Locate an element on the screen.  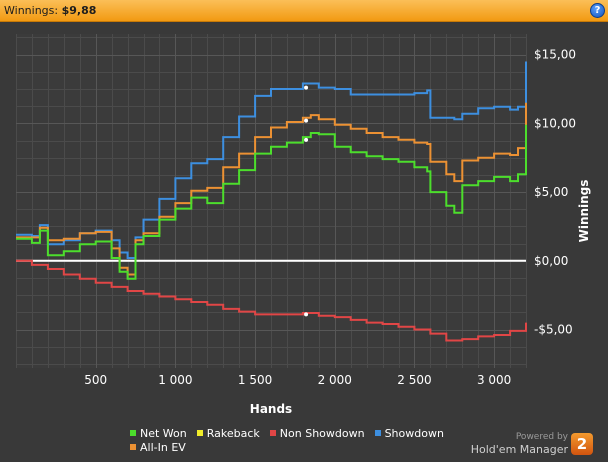
help-icon: ? is located at coordinates (597, 10).